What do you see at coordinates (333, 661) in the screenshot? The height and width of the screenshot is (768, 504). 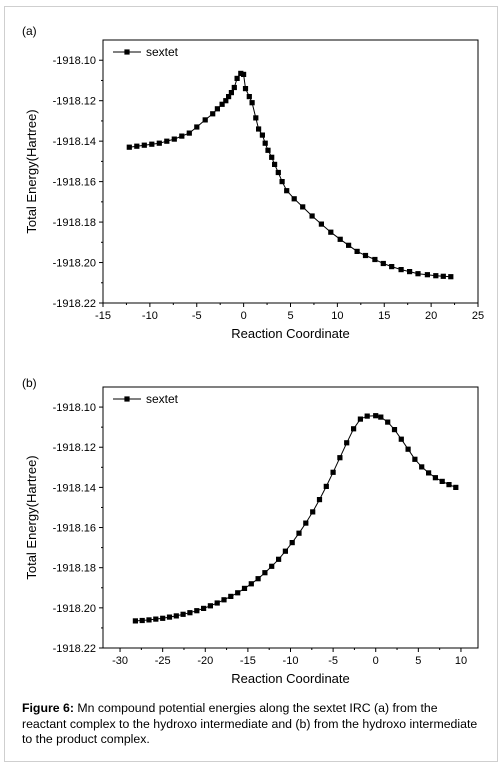 I see `x-tick-label: -5` at bounding box center [333, 661].